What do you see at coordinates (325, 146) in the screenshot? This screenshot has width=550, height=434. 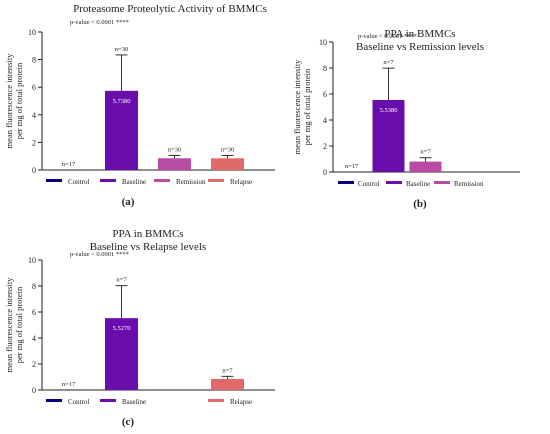 I see `chart2-ytick-label: 2` at bounding box center [325, 146].